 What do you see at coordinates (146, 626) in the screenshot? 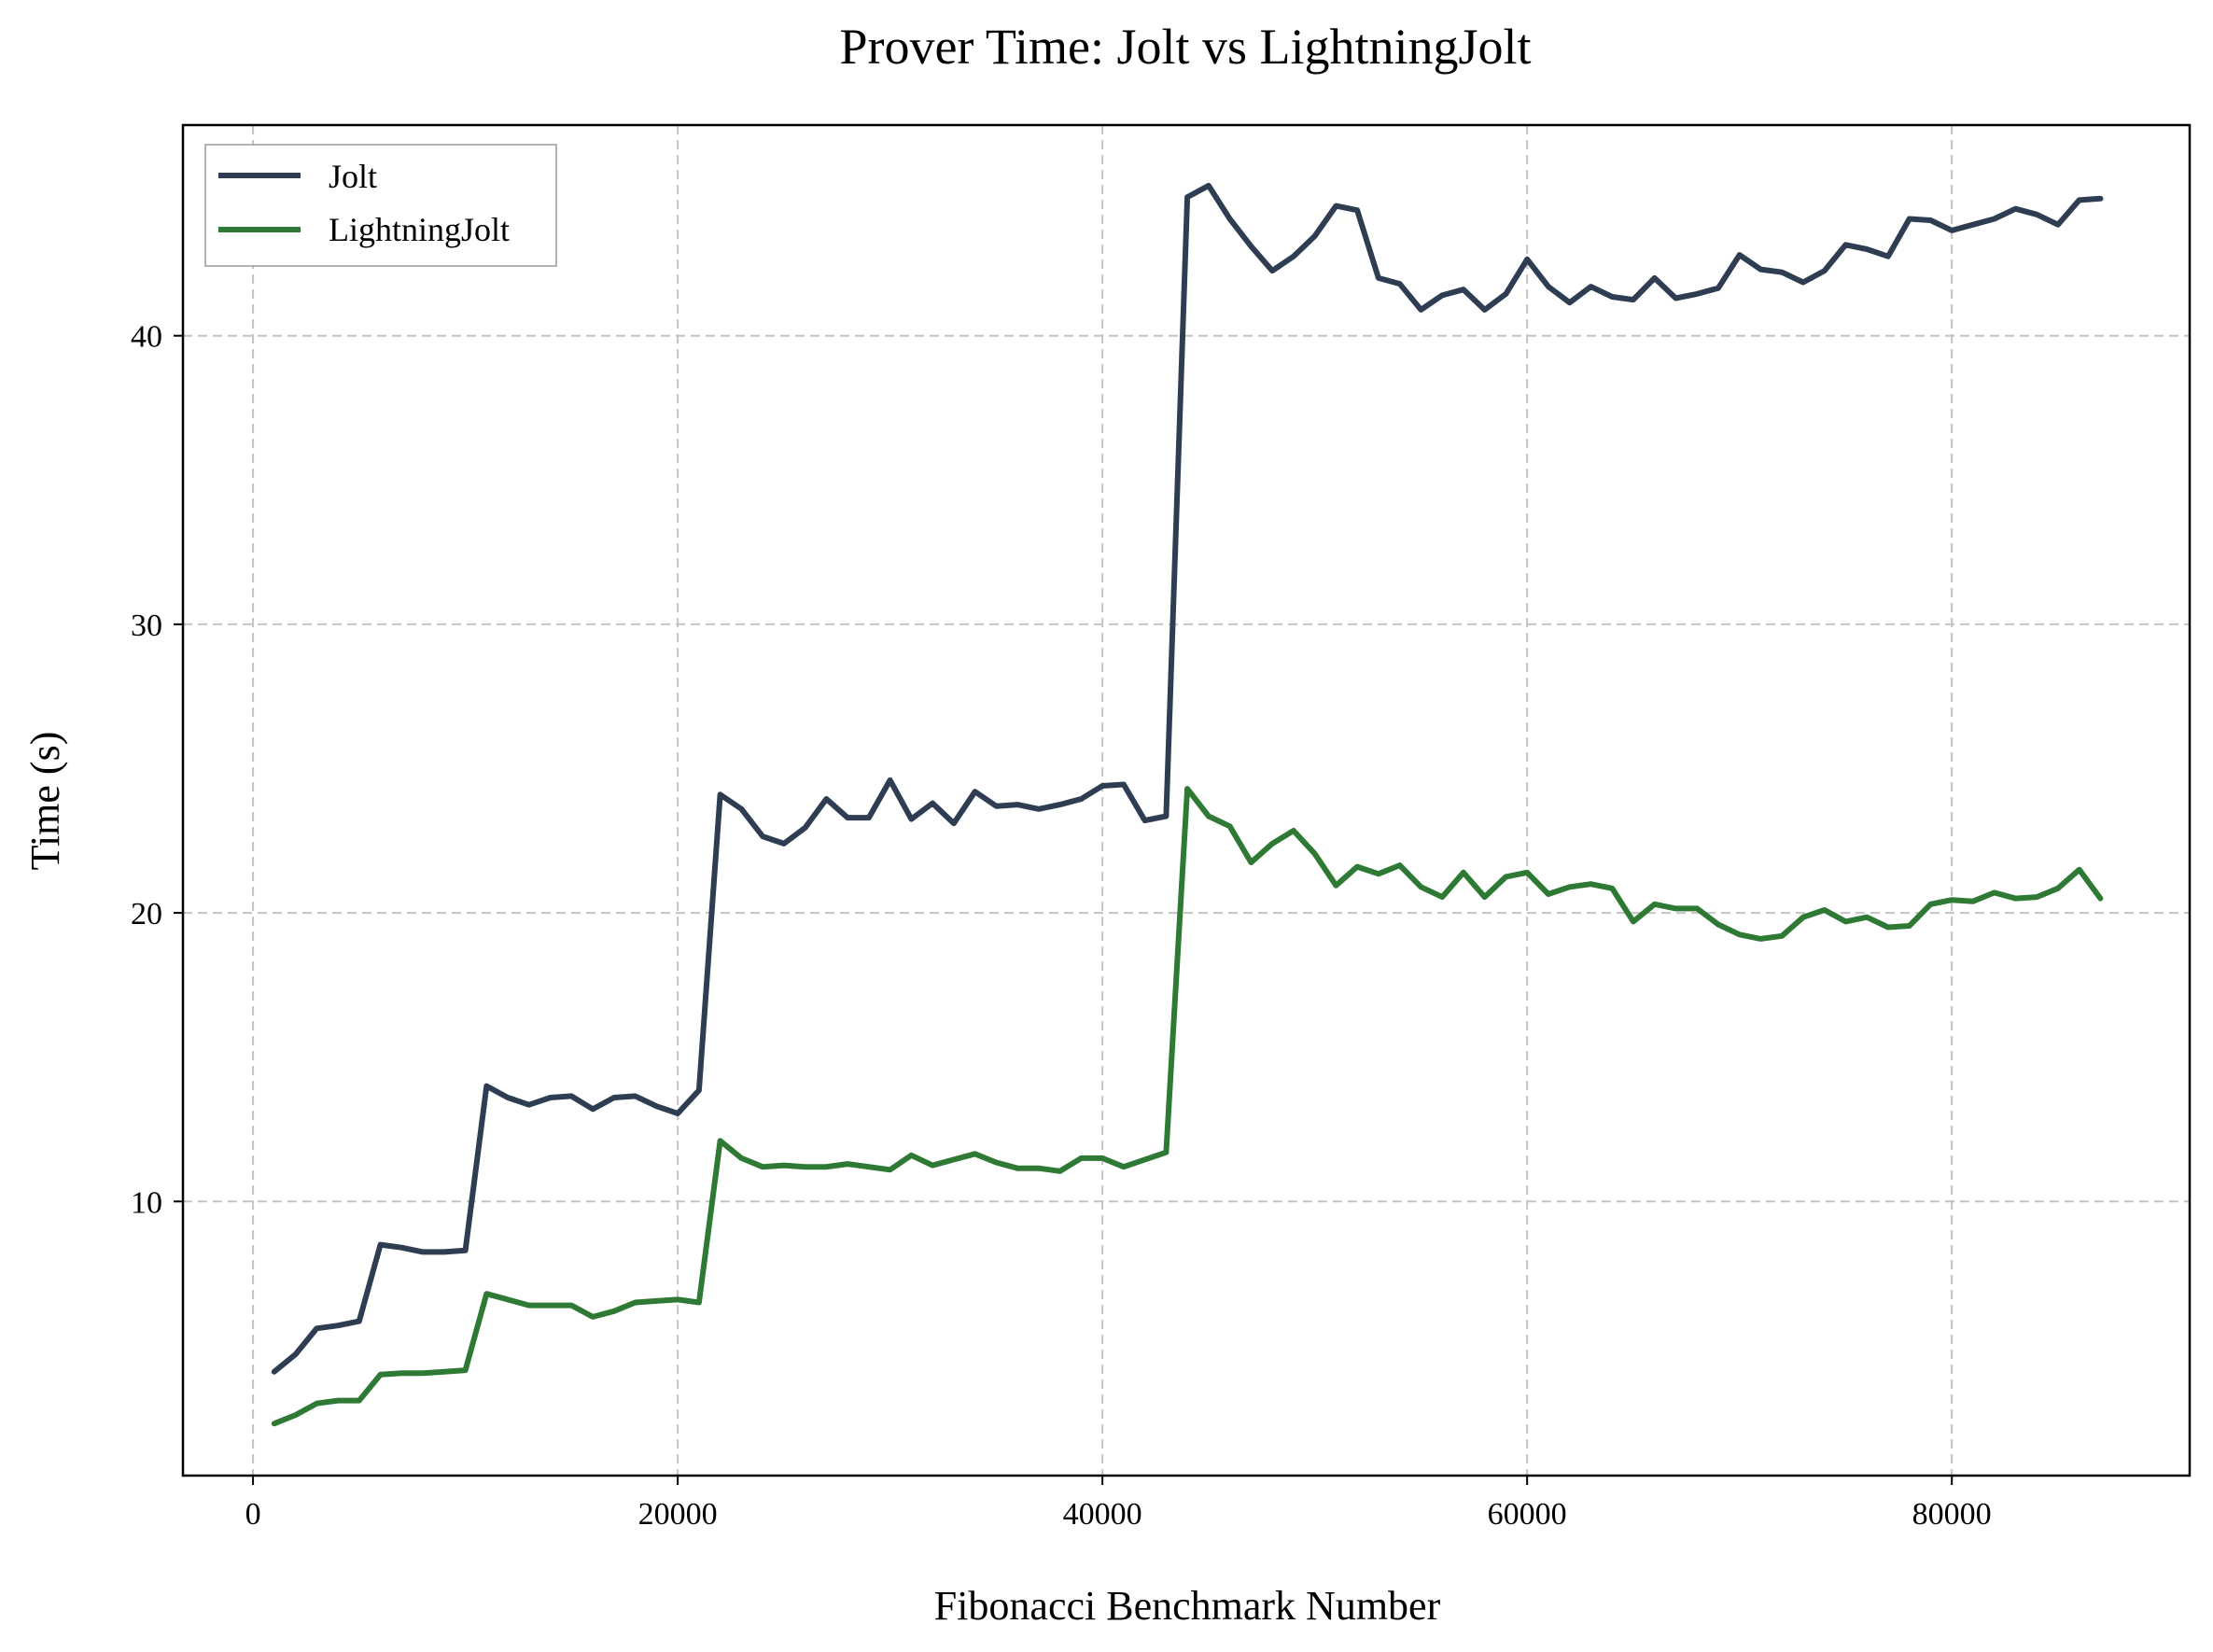
I see `y-tick-label: 30` at bounding box center [146, 626].